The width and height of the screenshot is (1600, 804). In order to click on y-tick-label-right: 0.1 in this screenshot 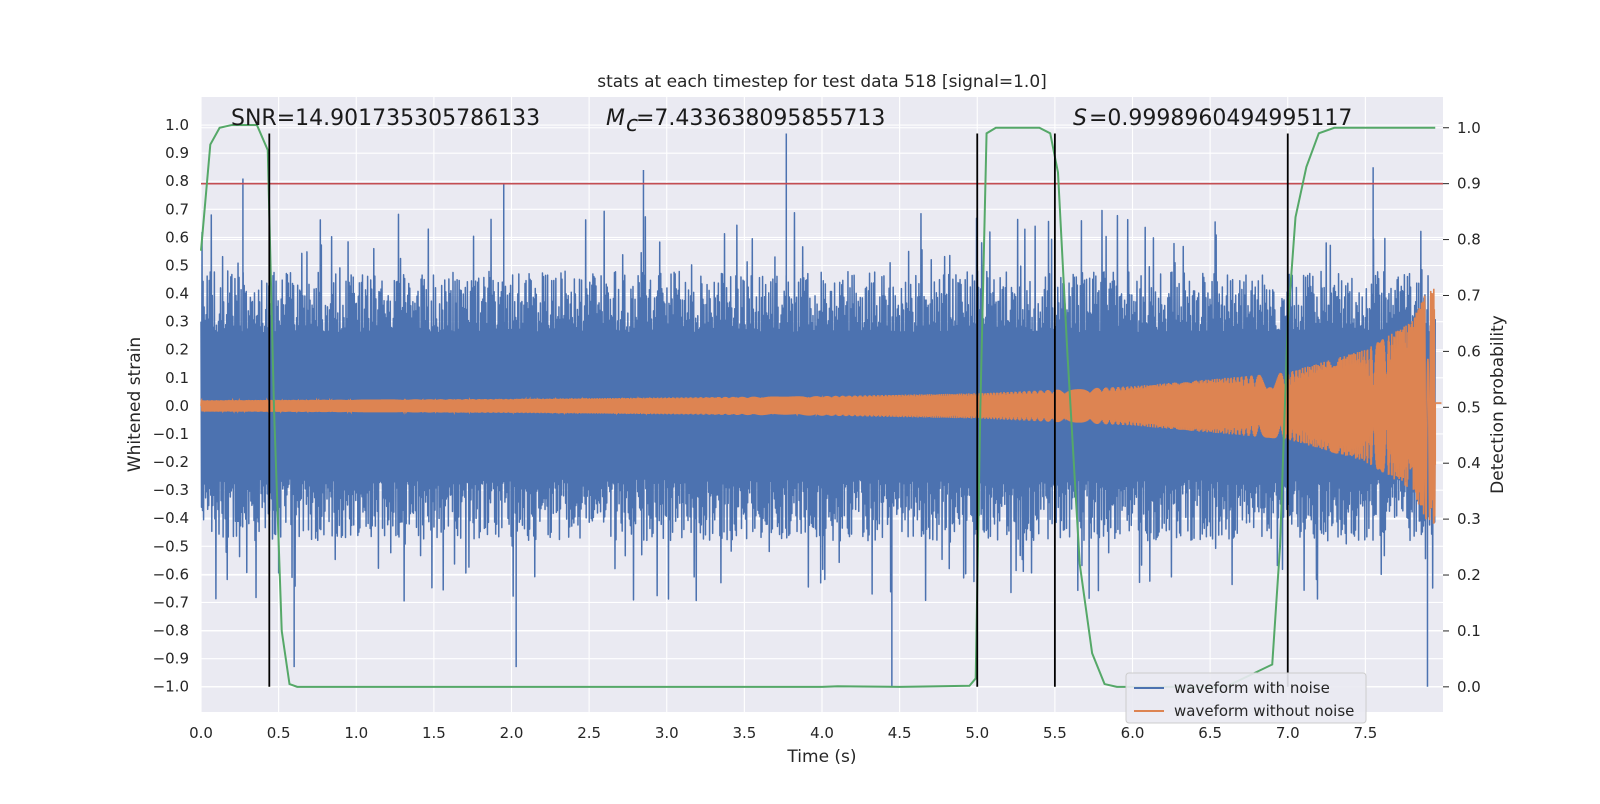, I will do `click(1469, 631)`.